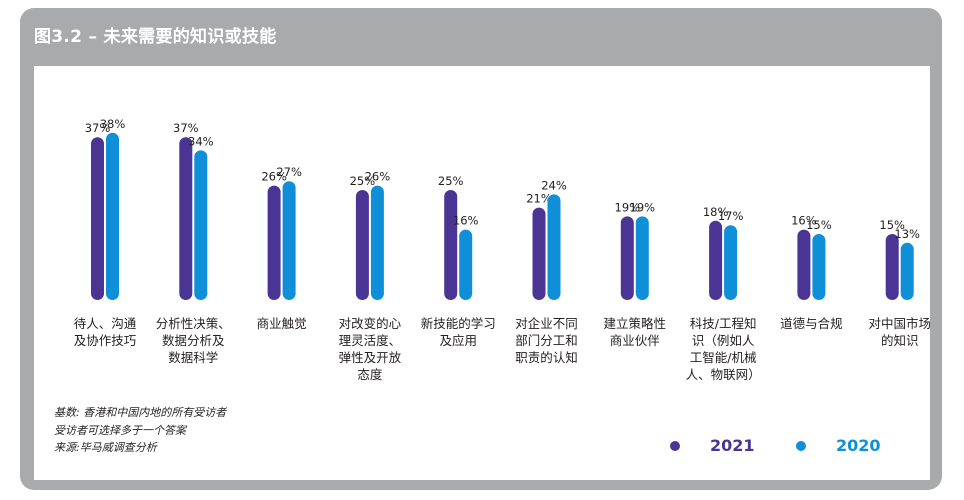  Describe the element at coordinates (716, 260) in the screenshot. I see `bar-2021-tech-knowledge` at that location.